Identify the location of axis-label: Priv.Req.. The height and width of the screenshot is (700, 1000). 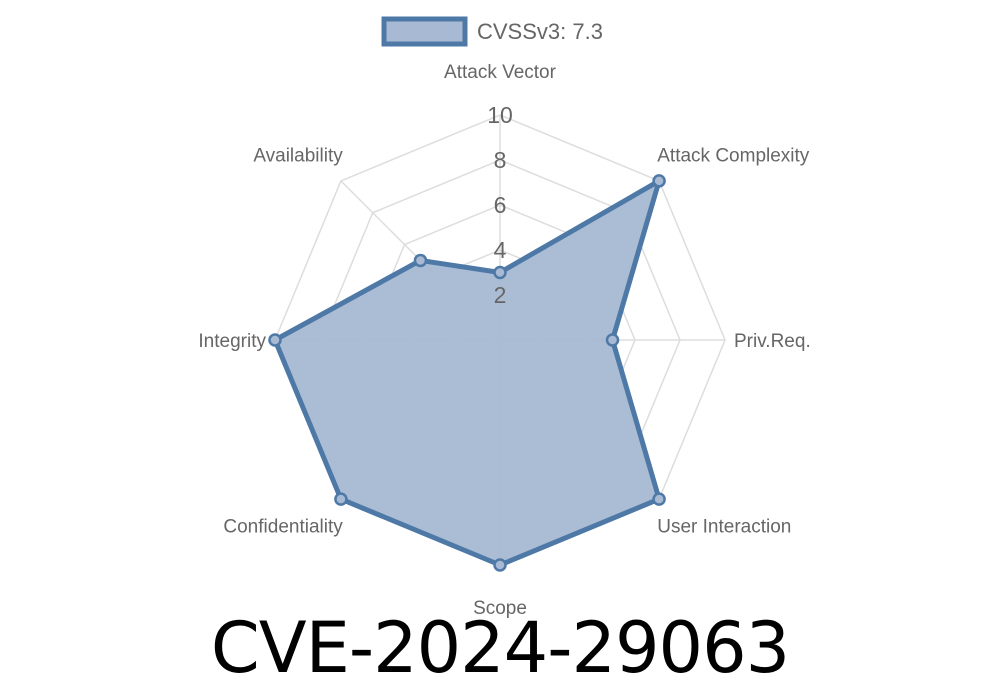
(772, 341).